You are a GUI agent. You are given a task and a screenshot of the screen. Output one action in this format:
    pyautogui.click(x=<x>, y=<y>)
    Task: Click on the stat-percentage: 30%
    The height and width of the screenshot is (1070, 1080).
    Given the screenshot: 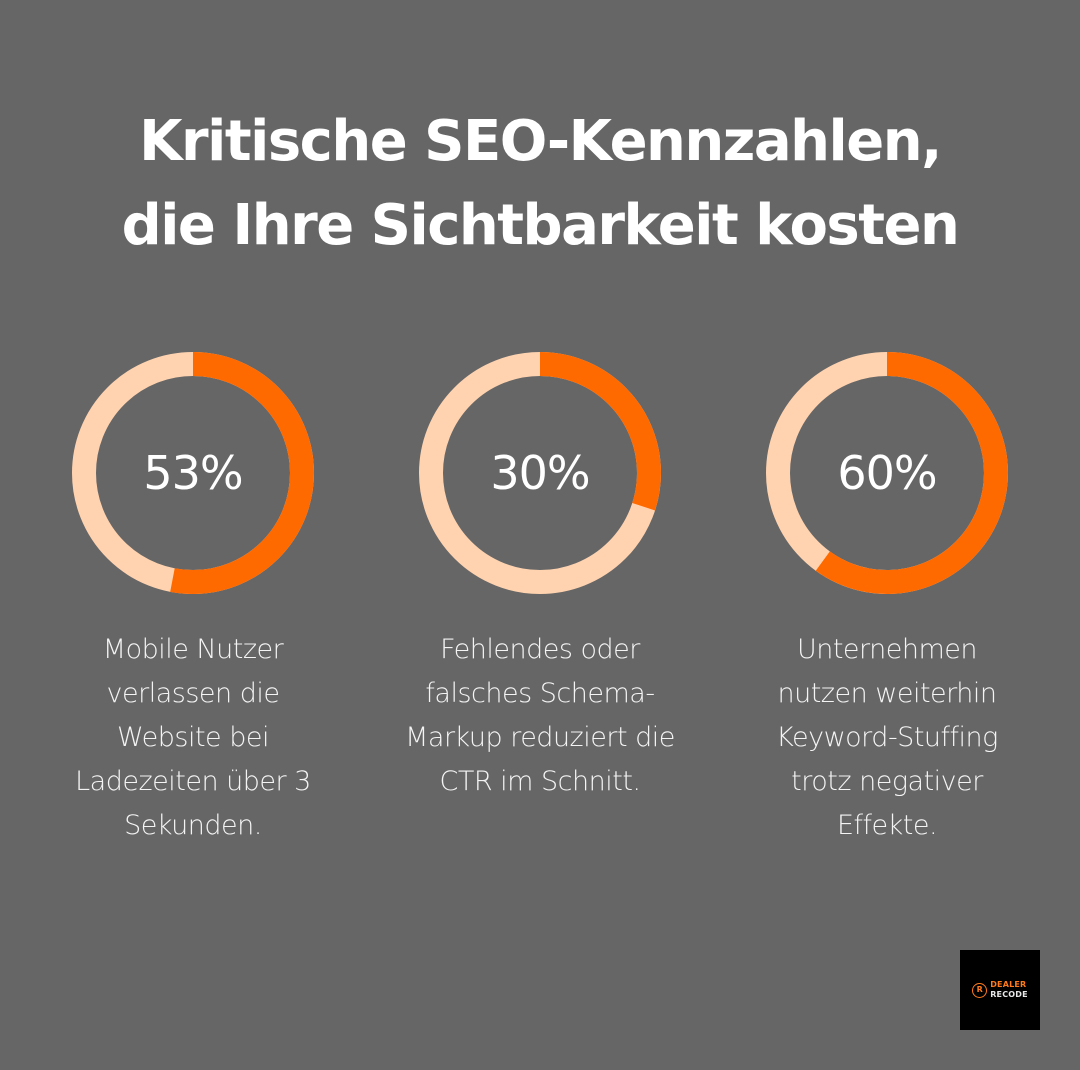 What is the action you would take?
    pyautogui.click(x=540, y=473)
    